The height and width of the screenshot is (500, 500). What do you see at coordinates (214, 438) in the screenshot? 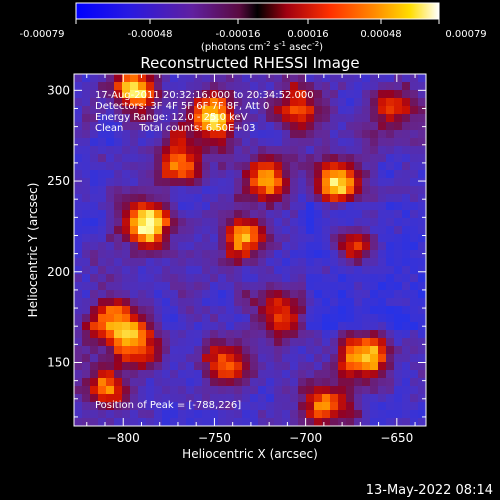
I see `x-tick-label: −750` at bounding box center [214, 438].